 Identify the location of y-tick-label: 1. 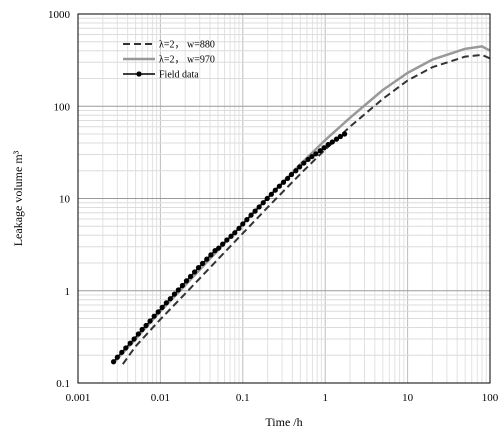
(68, 292).